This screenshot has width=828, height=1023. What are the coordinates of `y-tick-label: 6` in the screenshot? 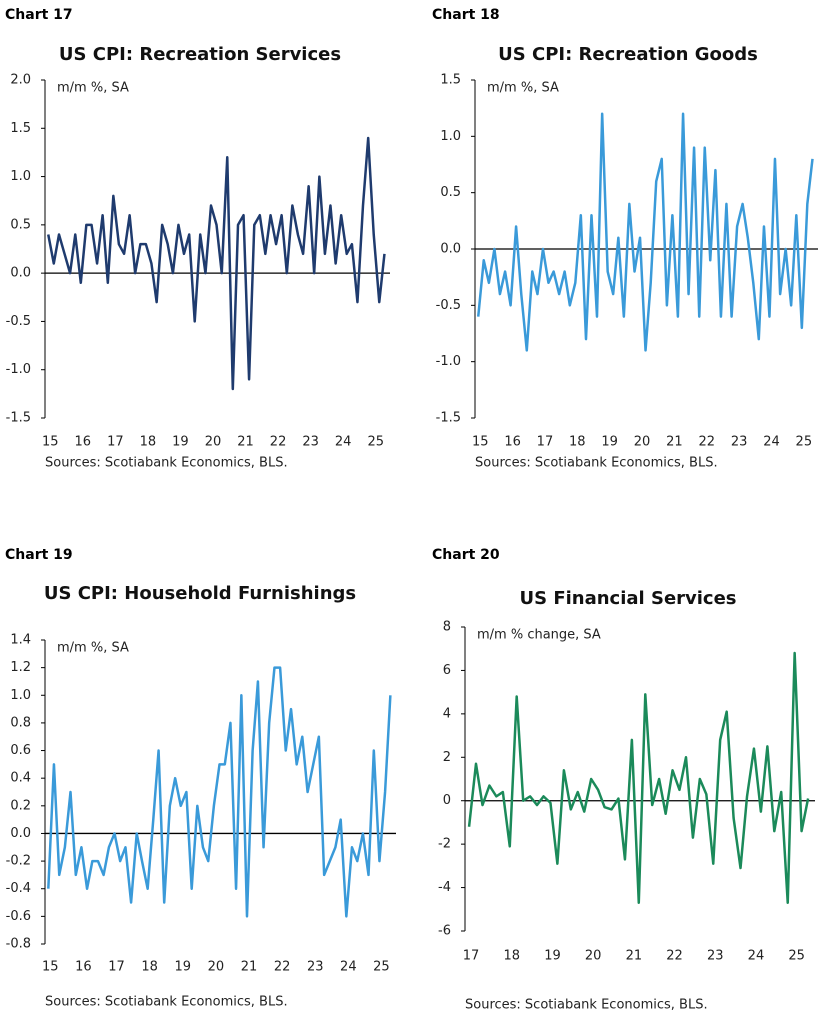 It's located at (447, 670).